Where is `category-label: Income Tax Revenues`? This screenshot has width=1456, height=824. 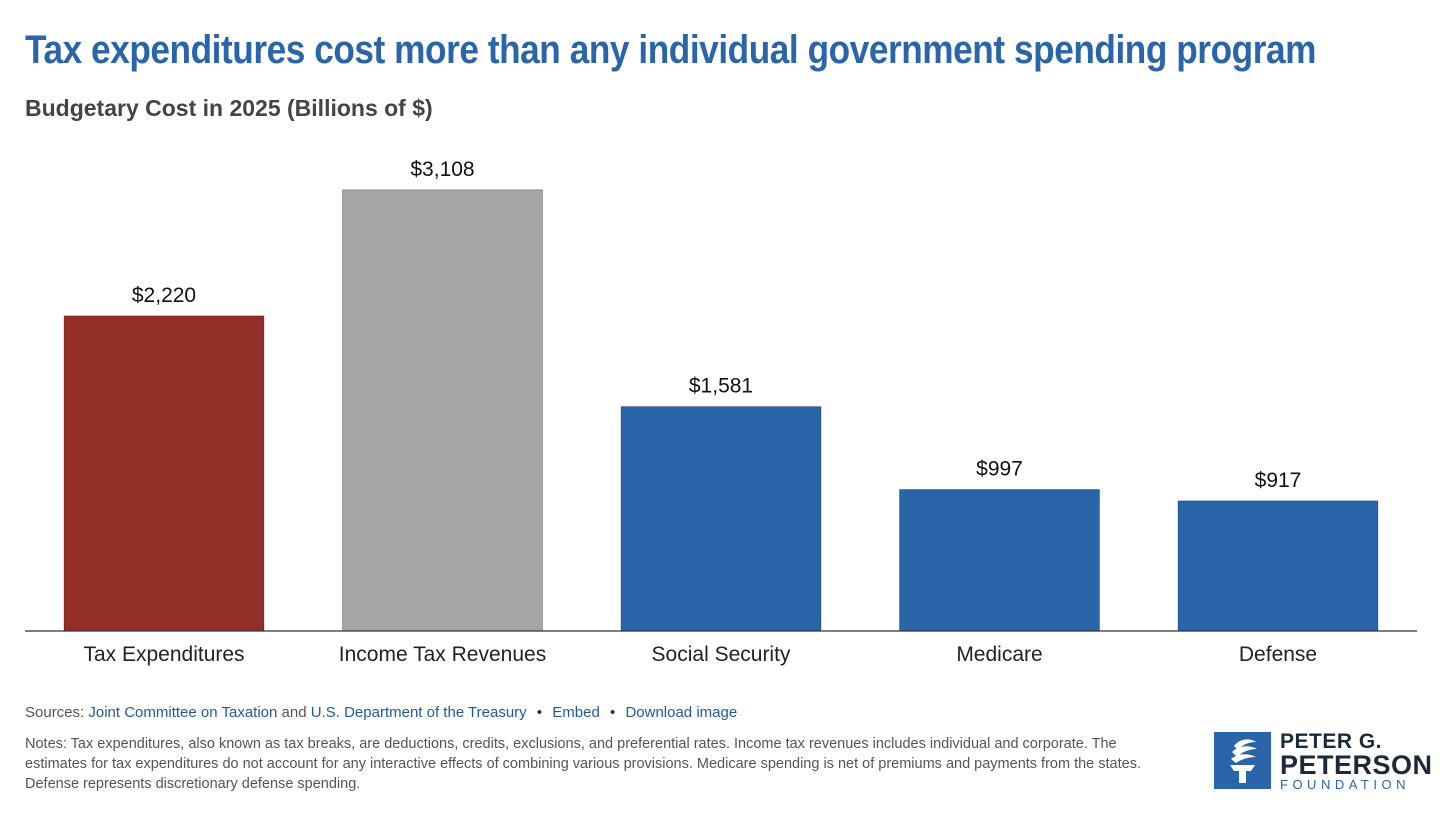 category-label: Income Tax Revenues is located at coordinates (442, 654).